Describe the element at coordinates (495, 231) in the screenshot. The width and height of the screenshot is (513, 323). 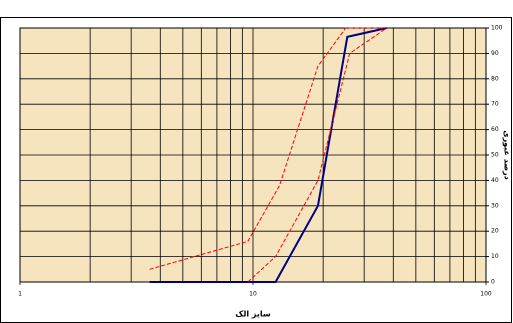
I see `y-tick-label: 20` at that location.